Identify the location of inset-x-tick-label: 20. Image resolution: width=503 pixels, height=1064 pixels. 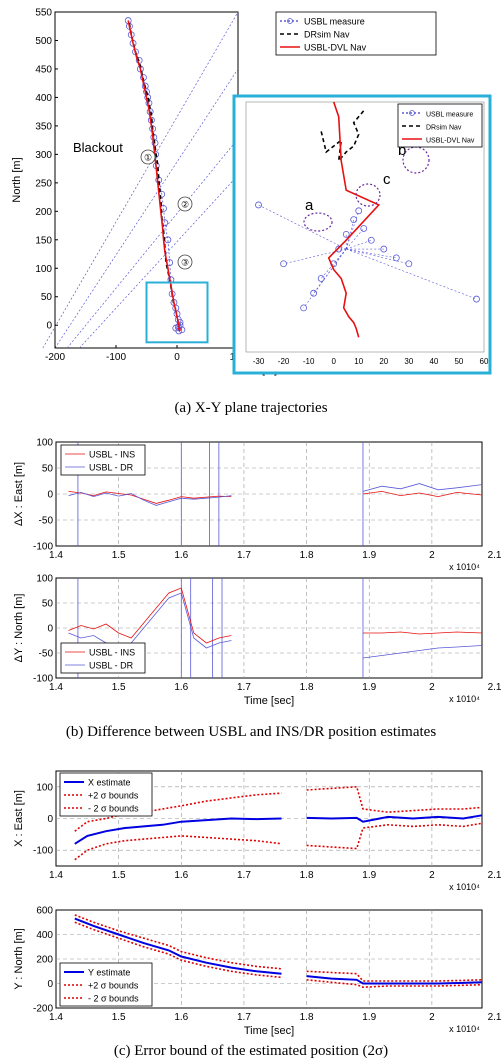
(383, 361).